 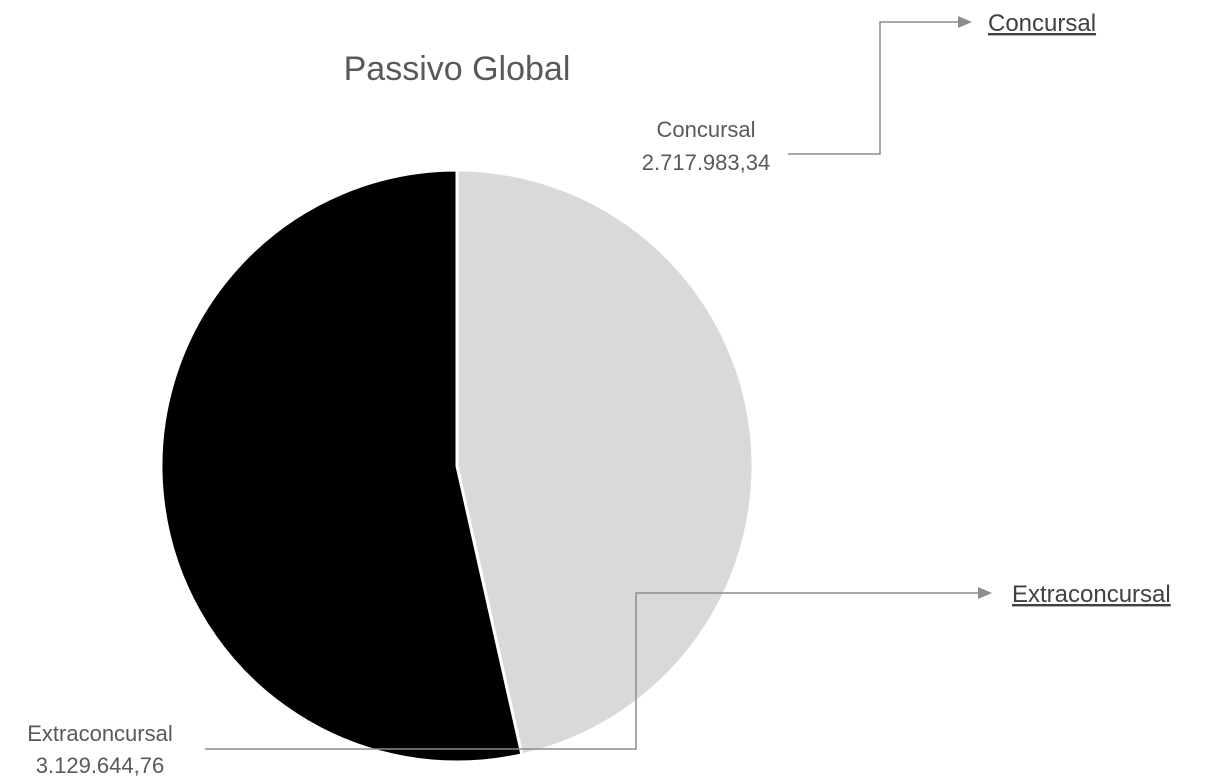 What do you see at coordinates (457, 69) in the screenshot?
I see `chart-title: Passivo Global` at bounding box center [457, 69].